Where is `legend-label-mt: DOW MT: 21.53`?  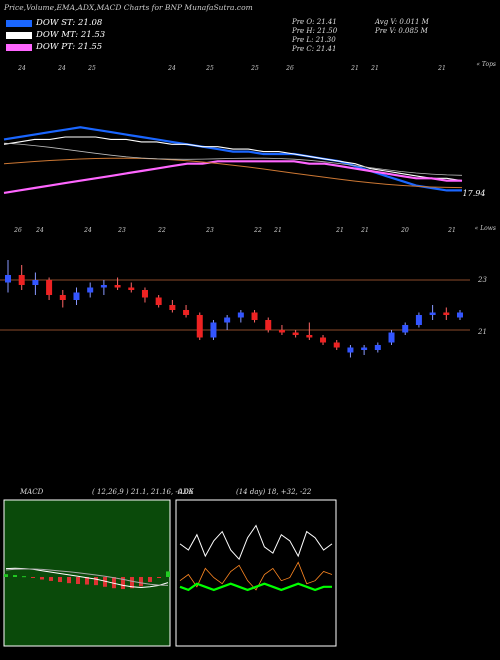
legend-label-mt: DOW MT: 21.53 is located at coordinates (71, 35).